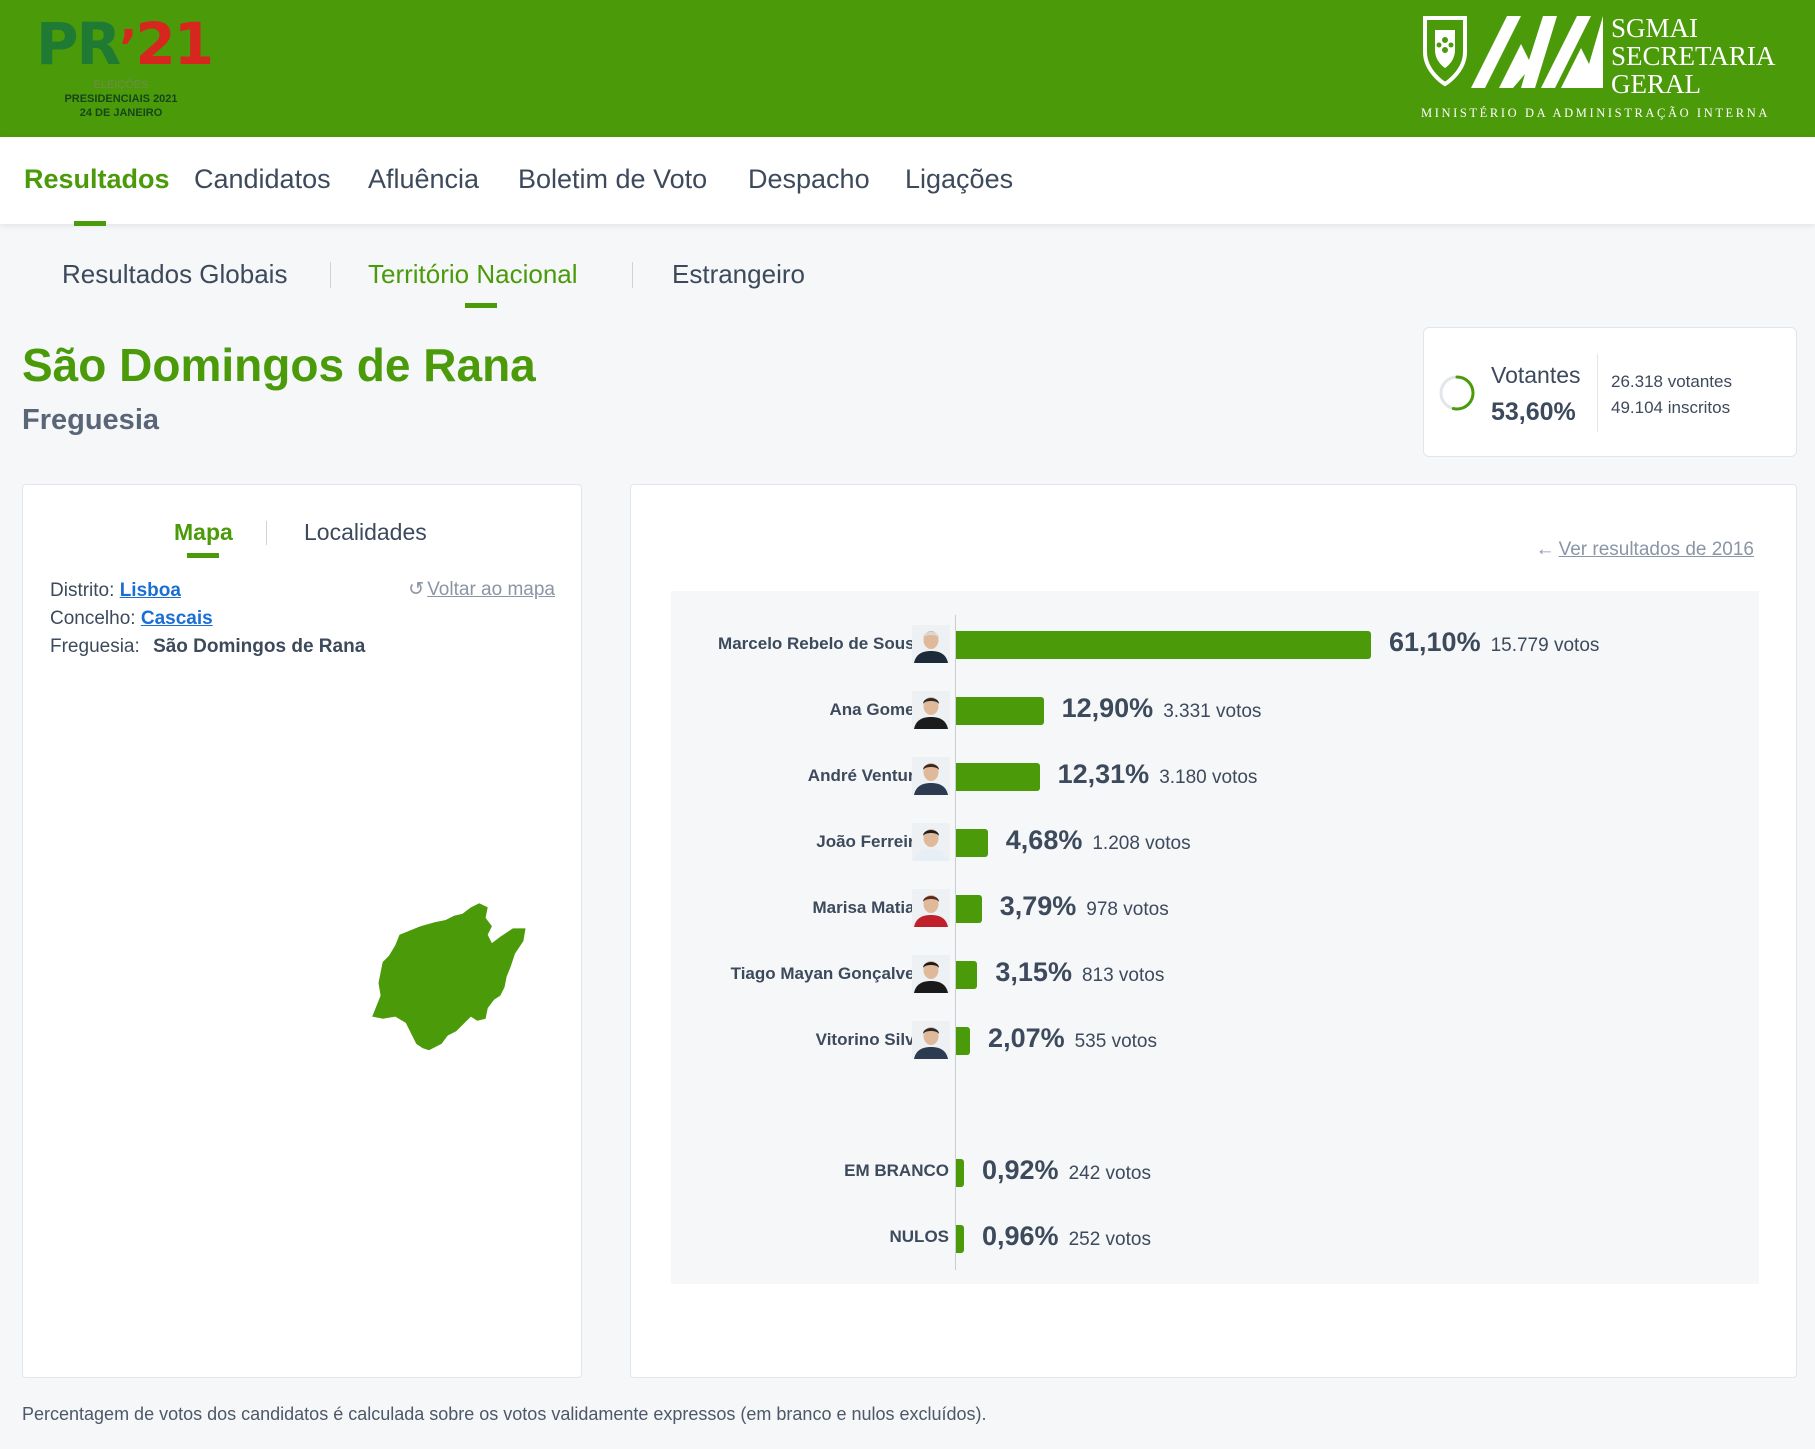 The width and height of the screenshot is (1815, 1449). I want to click on concelho-link: Cascais, so click(176, 618).